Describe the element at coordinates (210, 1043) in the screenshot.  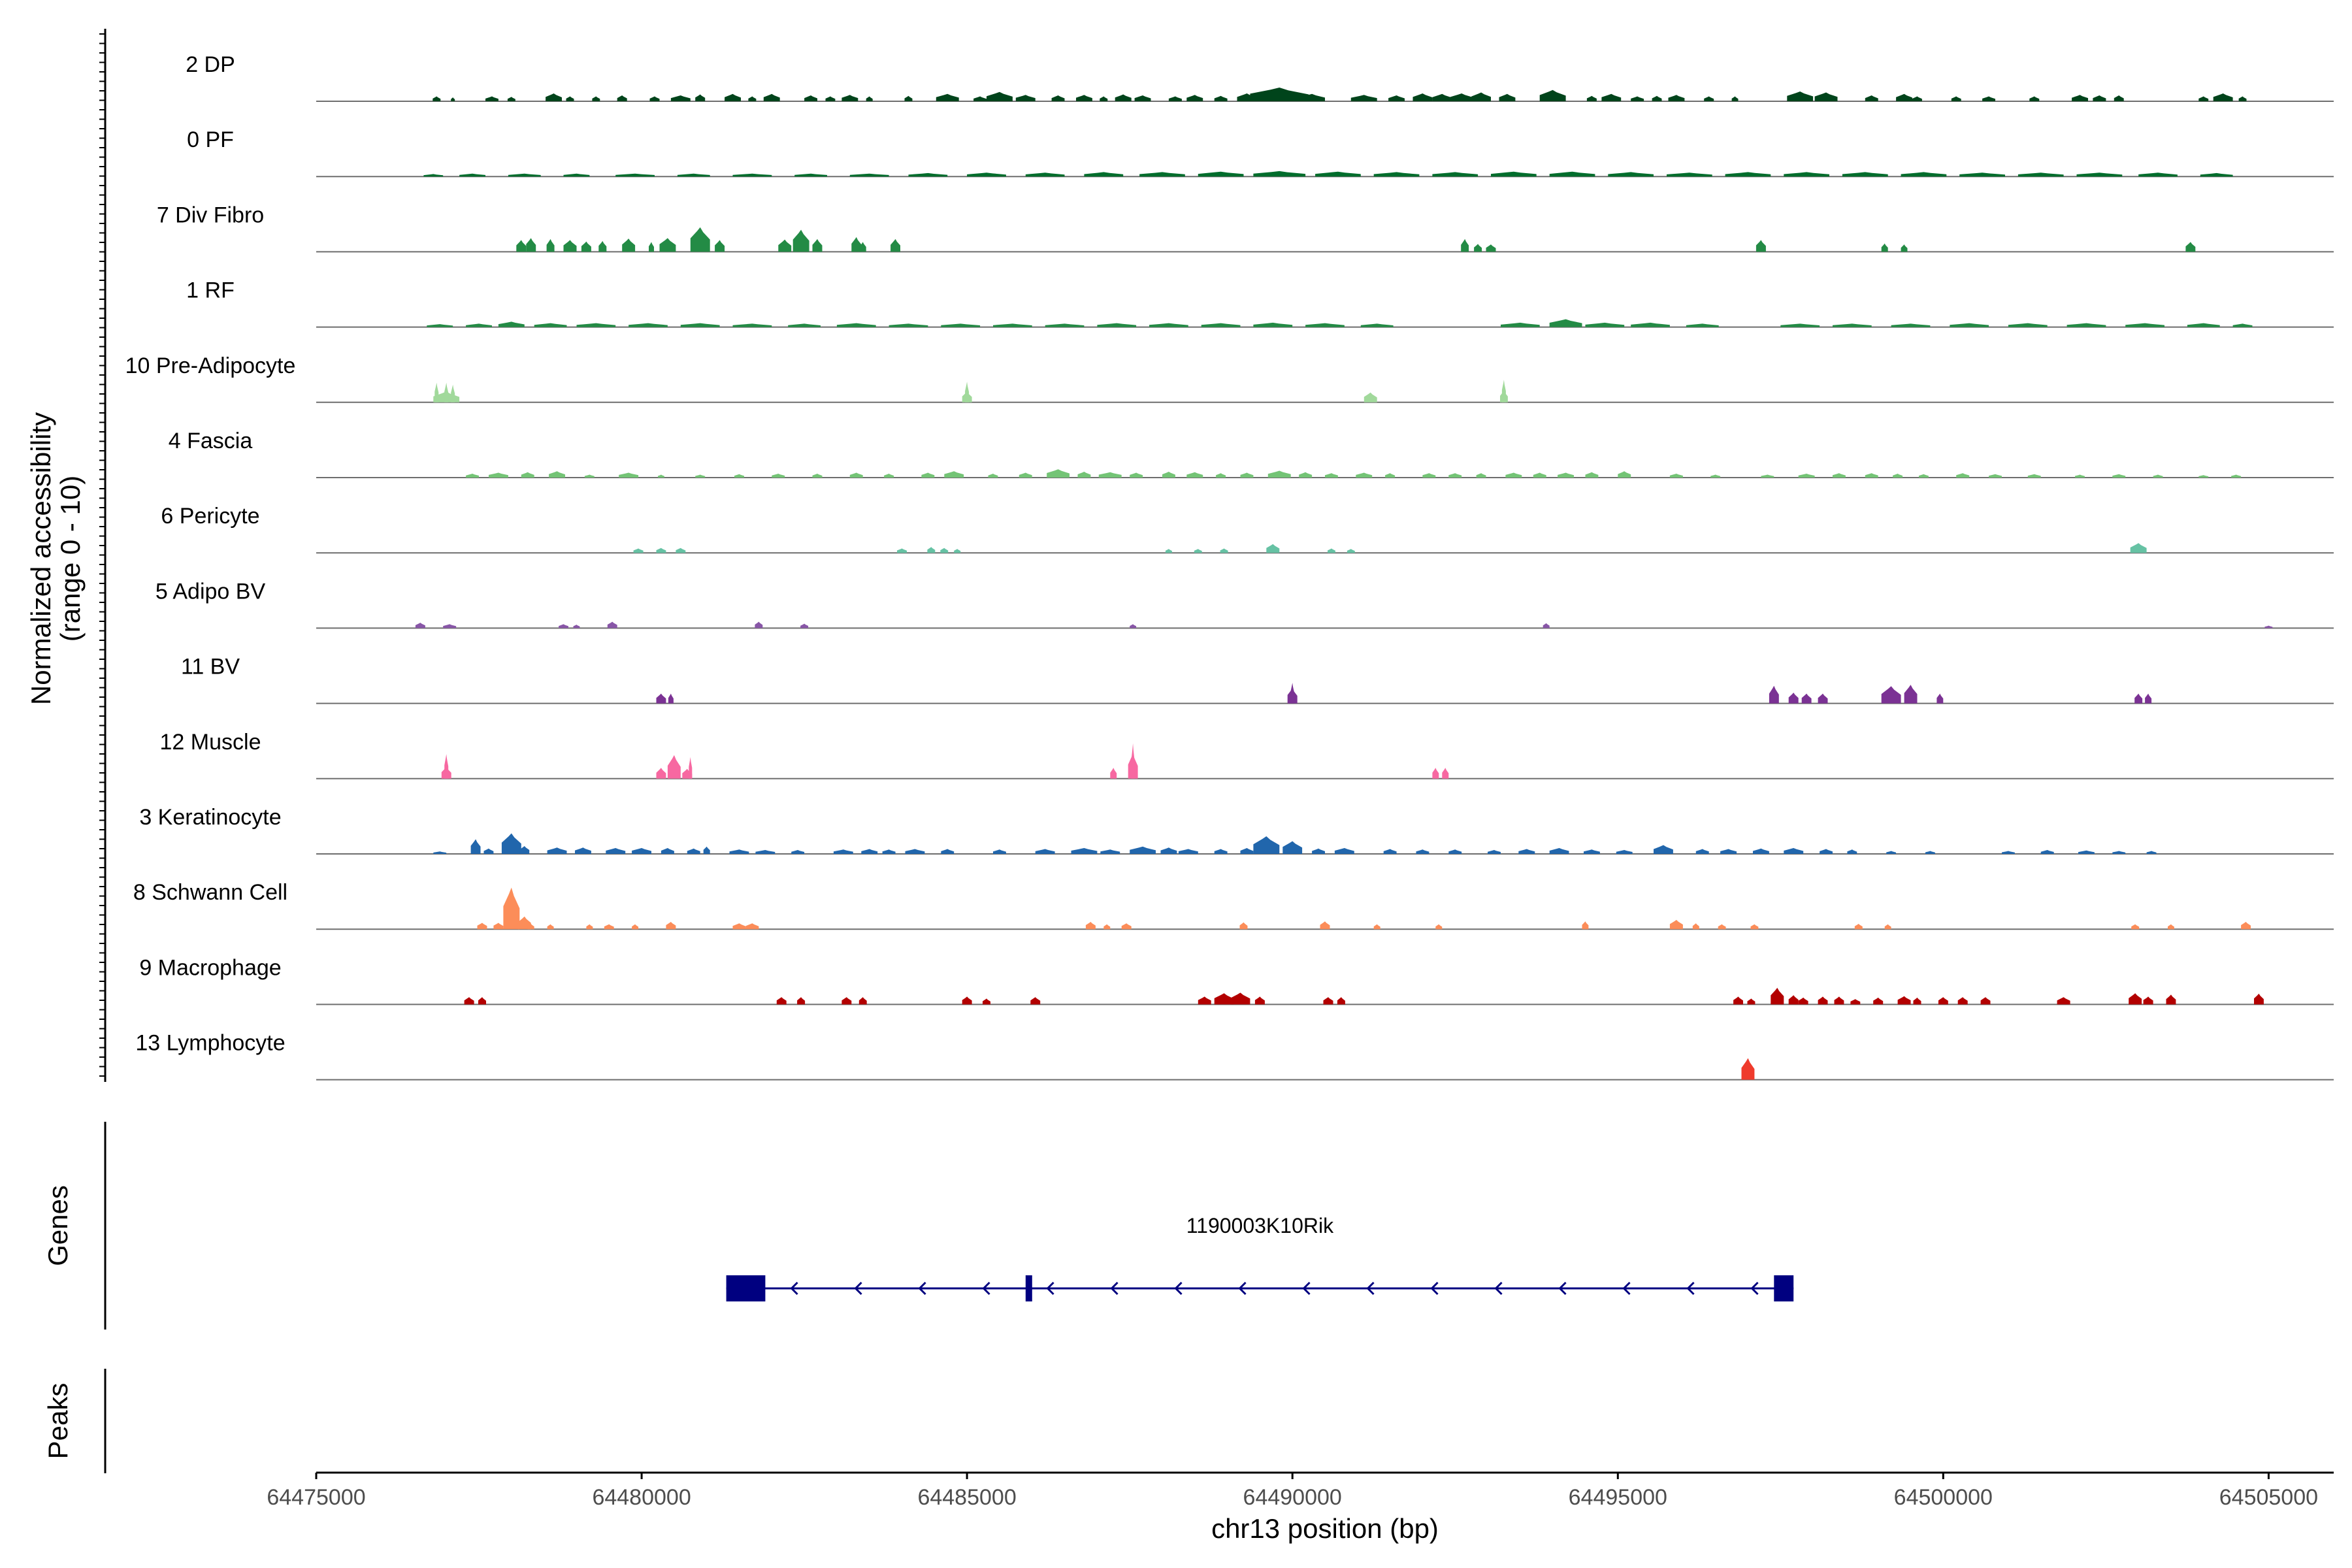
I see `track-label: 13 Lymphocyte` at that location.